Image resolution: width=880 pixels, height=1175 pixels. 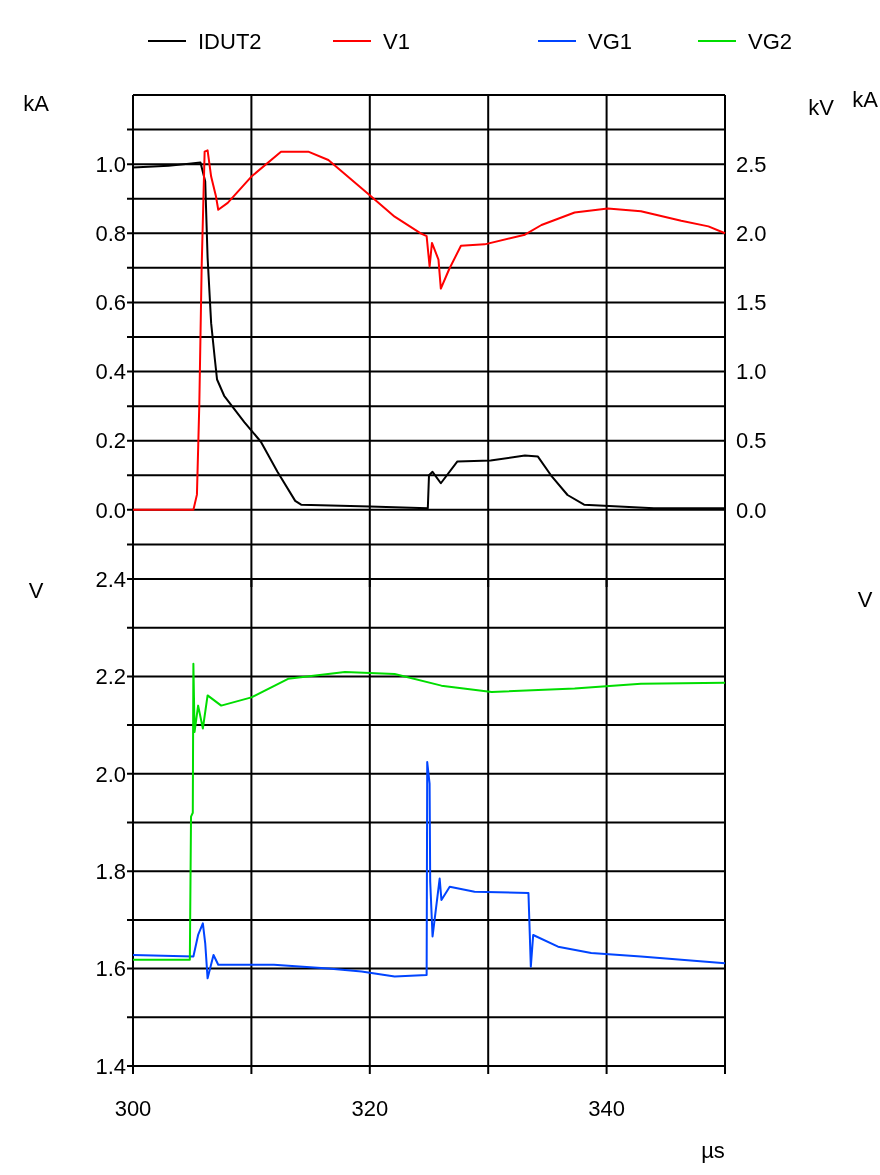 What do you see at coordinates (770, 41) in the screenshot?
I see `legend-label: VG2` at bounding box center [770, 41].